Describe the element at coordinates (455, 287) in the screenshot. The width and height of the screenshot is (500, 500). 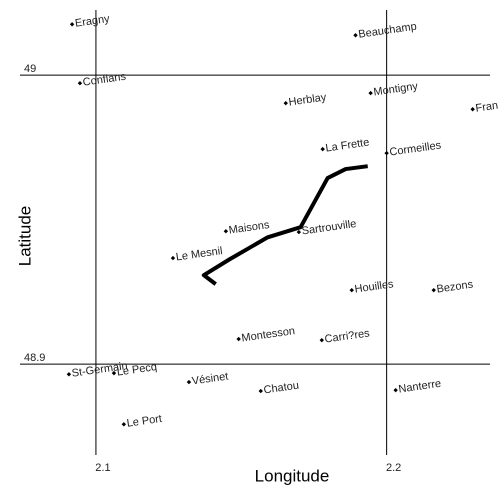
I see `town-label: Bezons` at that location.